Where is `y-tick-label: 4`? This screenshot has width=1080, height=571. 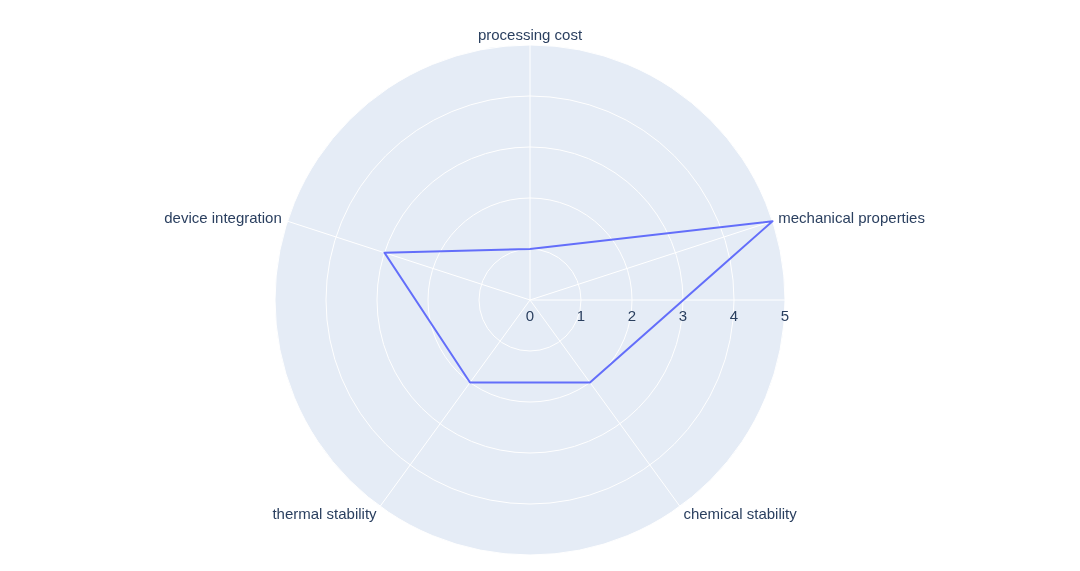
y-tick-label: 4 is located at coordinates (734, 315).